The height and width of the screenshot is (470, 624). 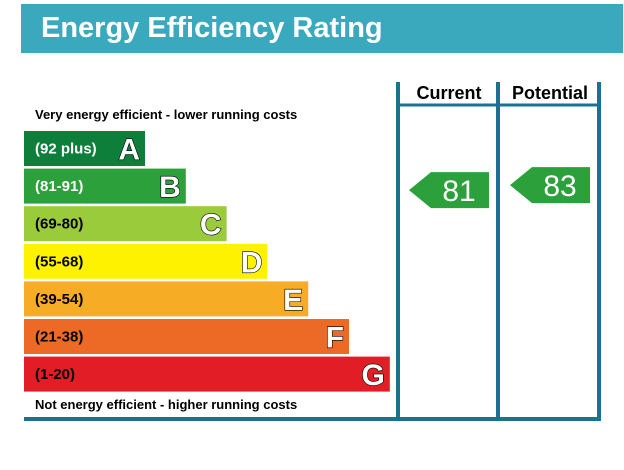 What do you see at coordinates (212, 28) in the screenshot?
I see `chart-title: Energy Efficiency Rating` at bounding box center [212, 28].